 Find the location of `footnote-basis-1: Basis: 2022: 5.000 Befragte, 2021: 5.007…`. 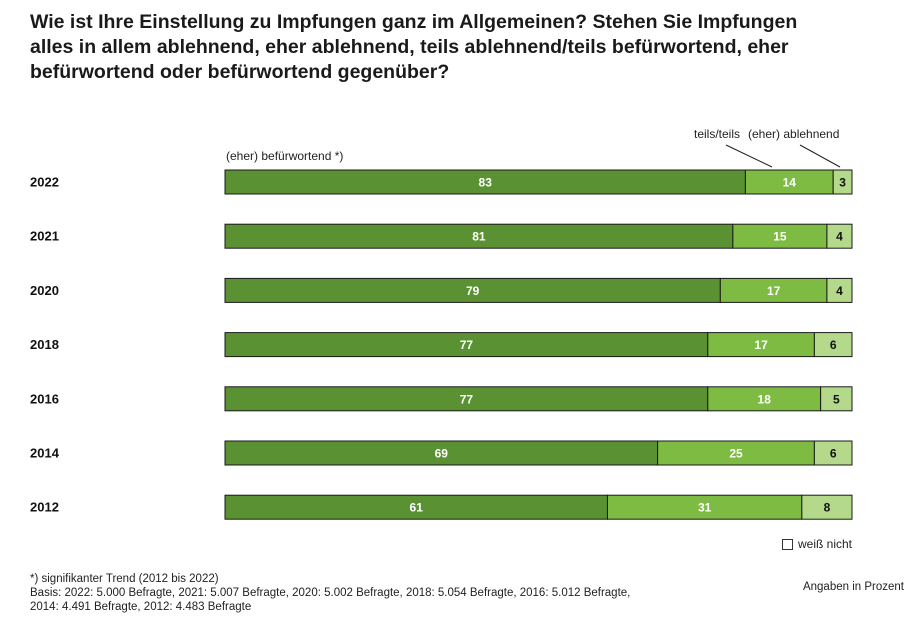

footnote-basis-1: Basis: 2022: 5.000 Befragte, 2021: 5.007… is located at coordinates (330, 593).